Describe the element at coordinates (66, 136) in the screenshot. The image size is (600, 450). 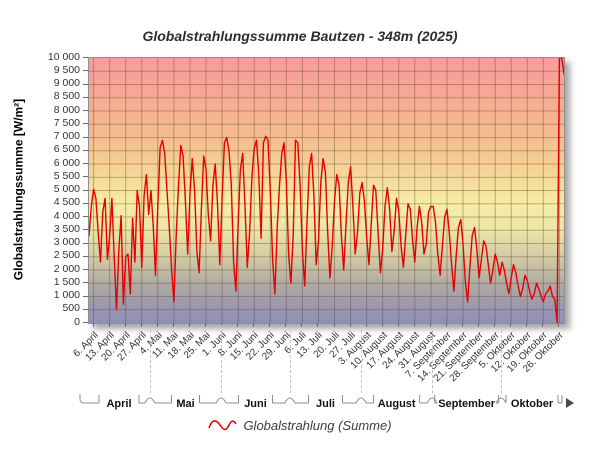
I see `y-tick-label: 7 000` at that location.